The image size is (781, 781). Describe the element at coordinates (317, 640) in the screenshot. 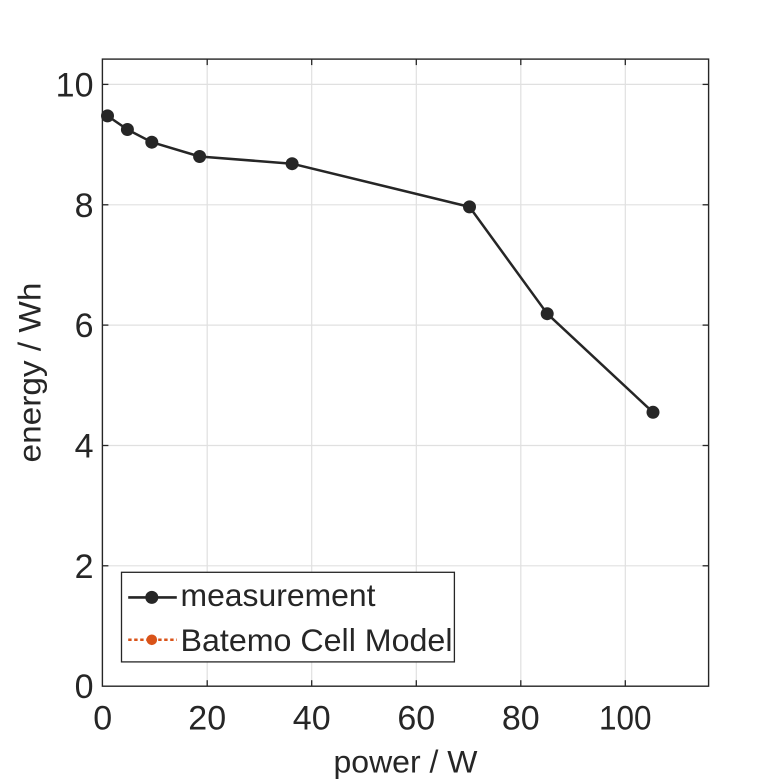

I see `svg-text: Batemo Cell Model` at that location.